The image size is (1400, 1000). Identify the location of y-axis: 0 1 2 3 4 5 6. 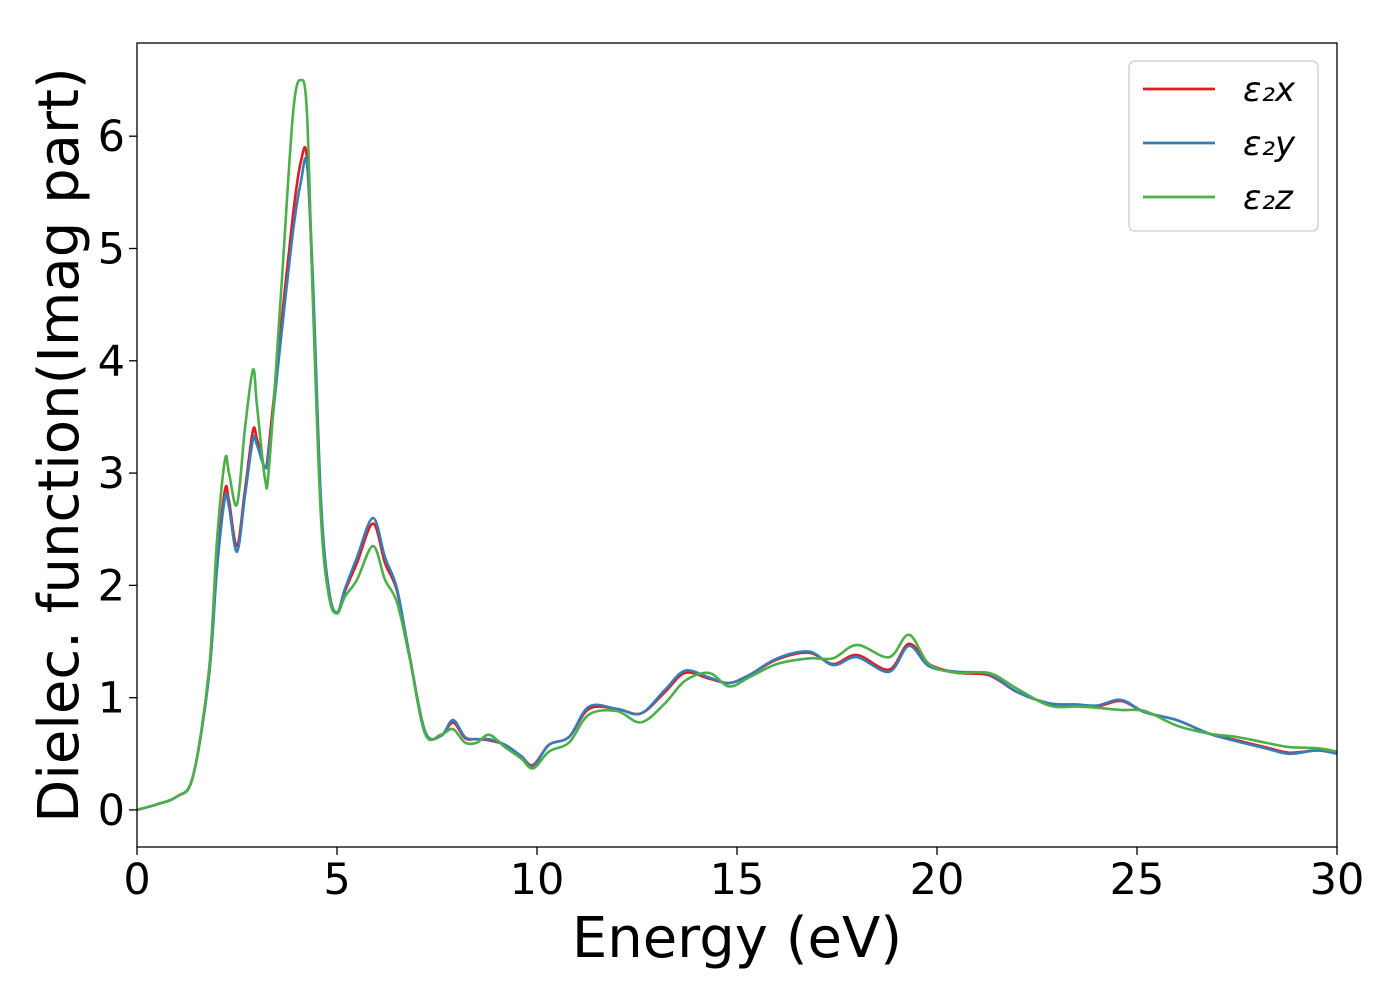
(117, 474).